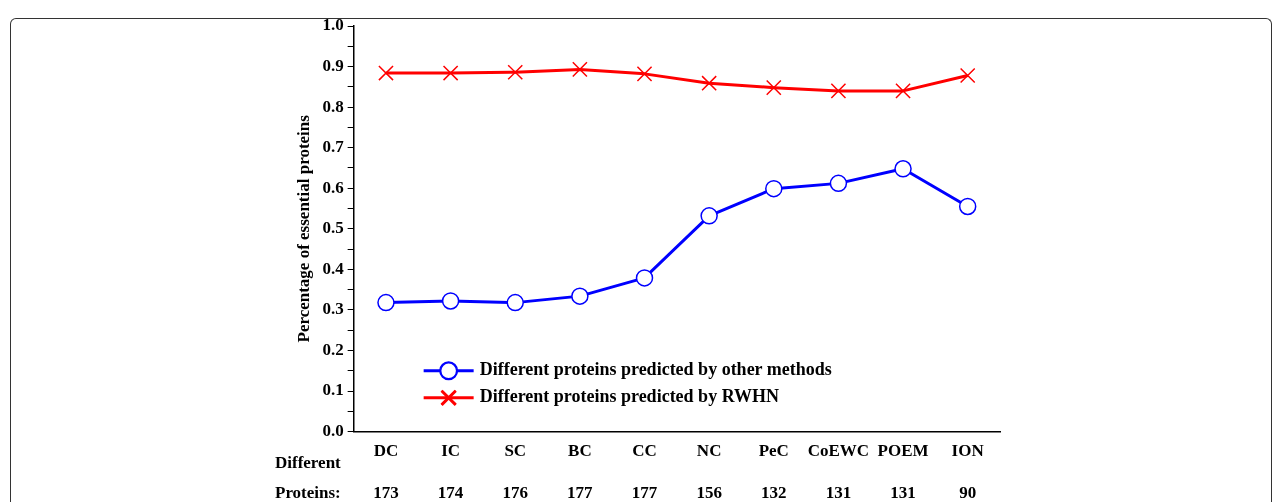  Describe the element at coordinates (709, 492) in the screenshot. I see `text: 156` at that location.